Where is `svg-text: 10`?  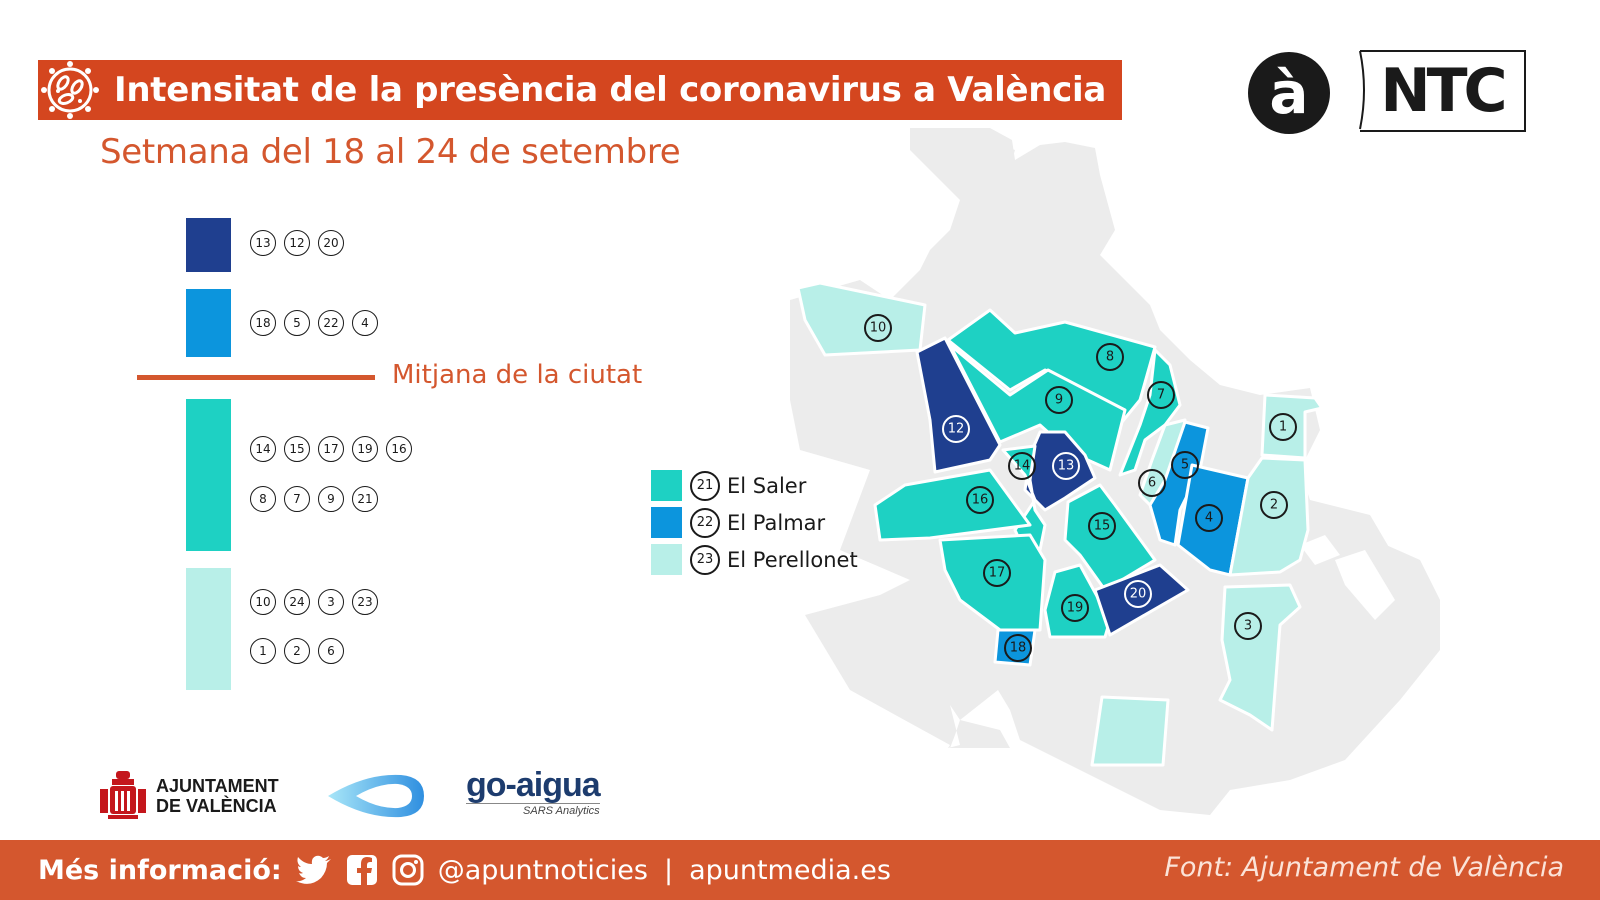 svg-text: 10 is located at coordinates (878, 328).